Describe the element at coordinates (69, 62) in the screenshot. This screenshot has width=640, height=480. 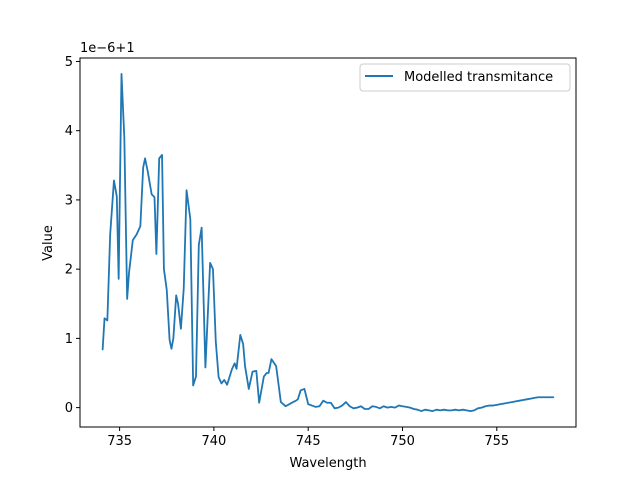
I see `y-tick-label: 5` at that location.